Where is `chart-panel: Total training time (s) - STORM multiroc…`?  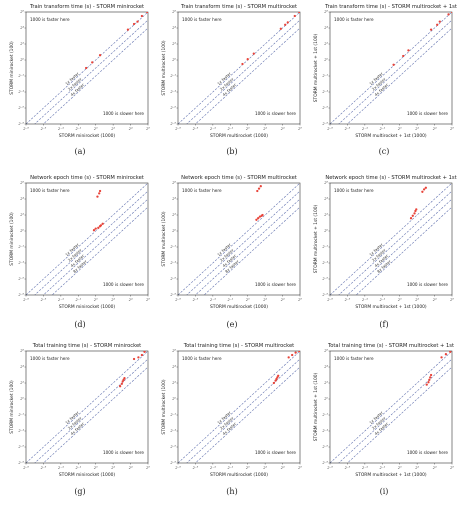
chart-panel: Total training time (s) - STORM multiroc… is located at coordinates (232, 422).